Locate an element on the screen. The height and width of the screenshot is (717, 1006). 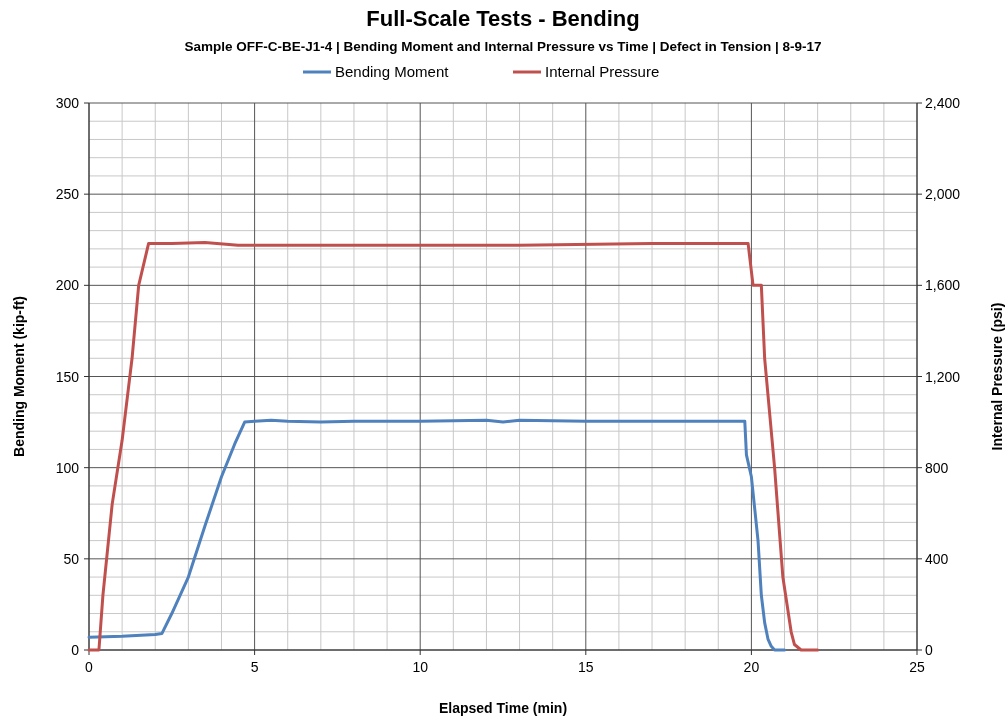
chart-subtitle: Sample OFF-C-BE-J1-4 | Bending Moment and Internal Pressure vs Time | Defect in Tension | 8-9-17 is located at coordinates (503, 46).